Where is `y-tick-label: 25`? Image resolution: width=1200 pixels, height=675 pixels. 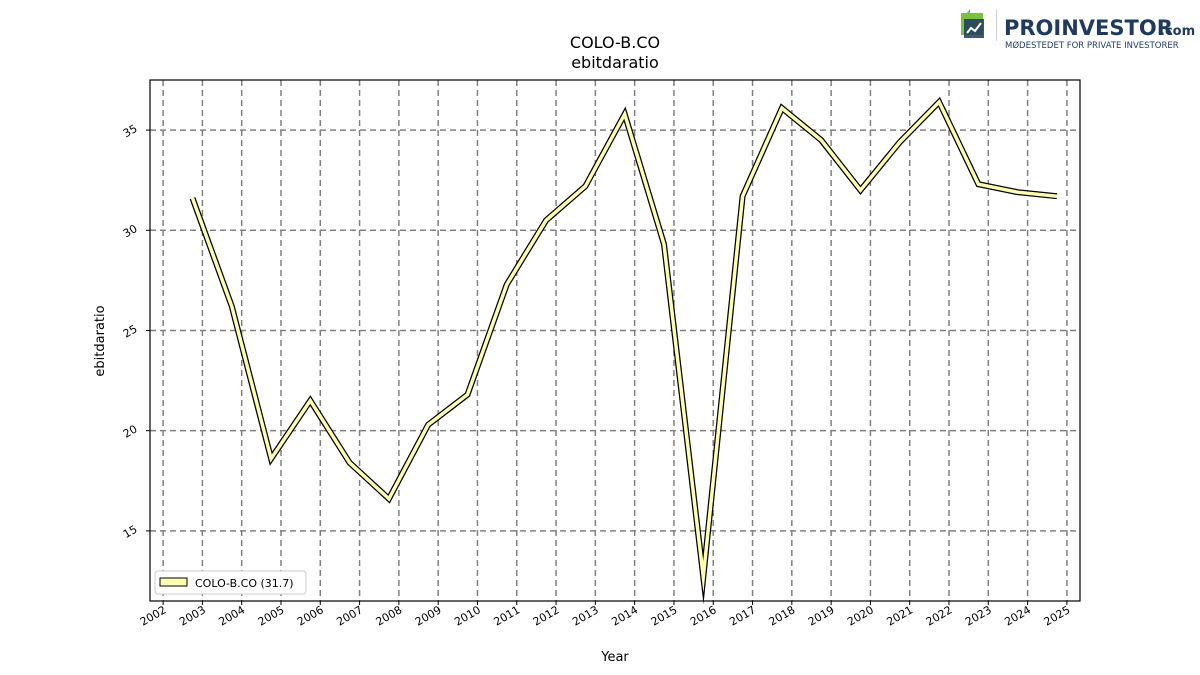
y-tick-label: 25 is located at coordinates (130, 331).